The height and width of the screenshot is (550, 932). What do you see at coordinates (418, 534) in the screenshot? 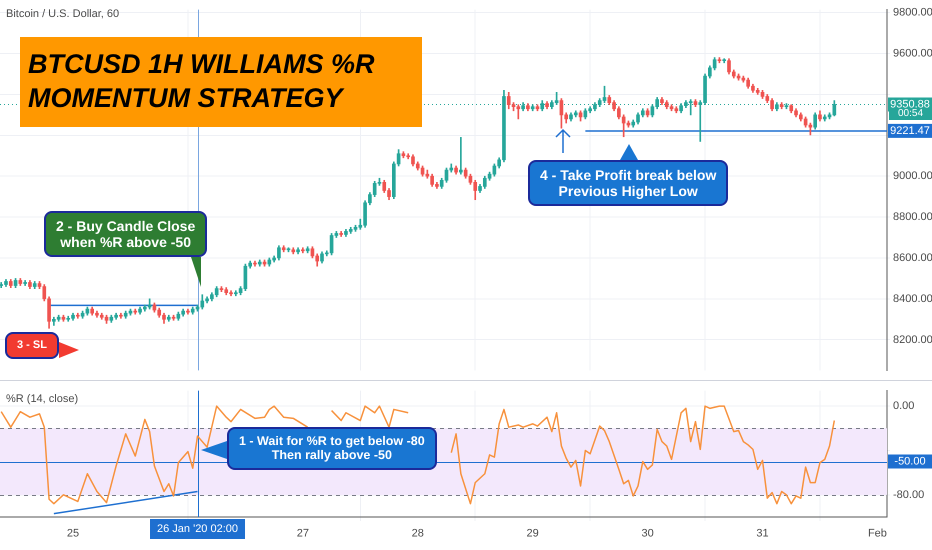
I see `x-tick-label: 28` at bounding box center [418, 534].